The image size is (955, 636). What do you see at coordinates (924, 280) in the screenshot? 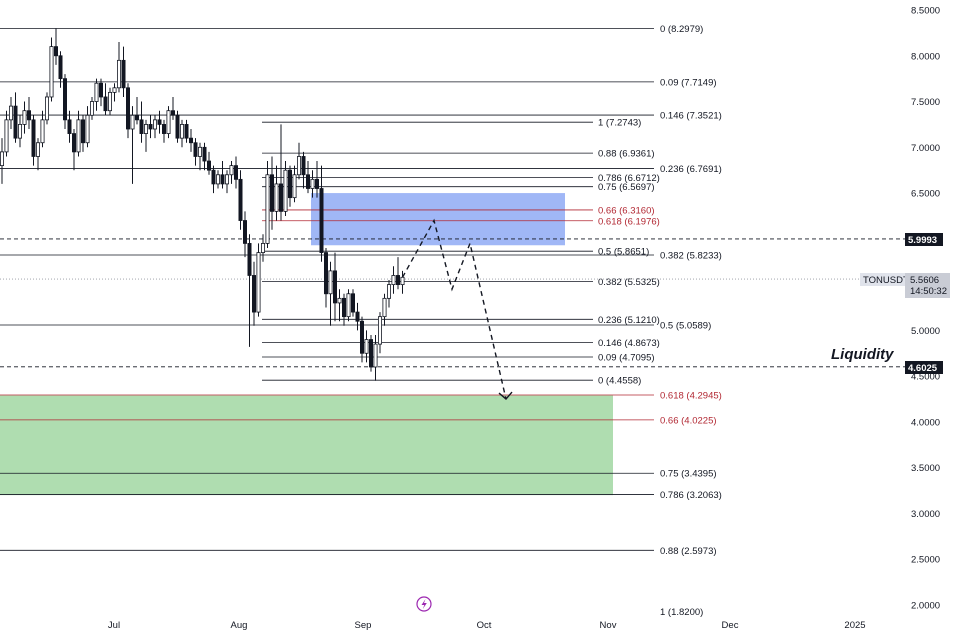
I see `last-price: 5.5606` at bounding box center [924, 280].